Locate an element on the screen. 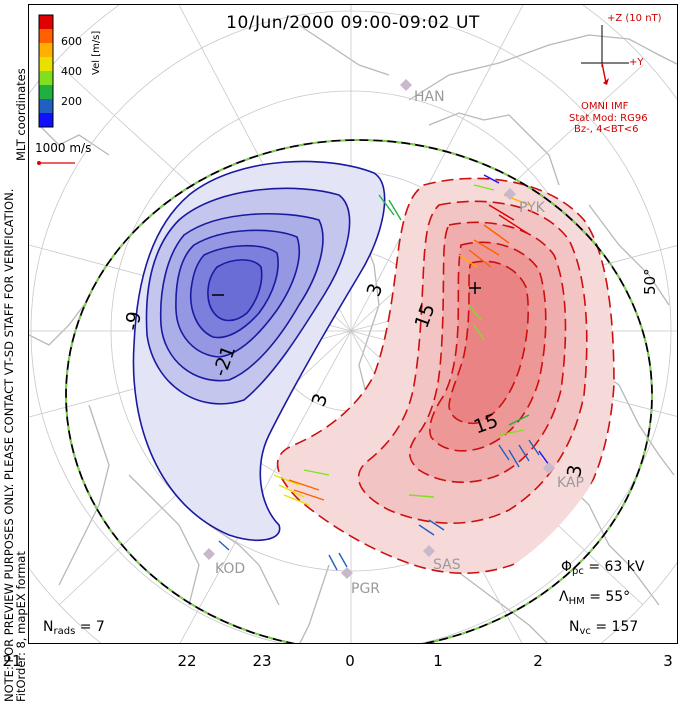  velocity-colorbar is located at coordinates (46, 71).